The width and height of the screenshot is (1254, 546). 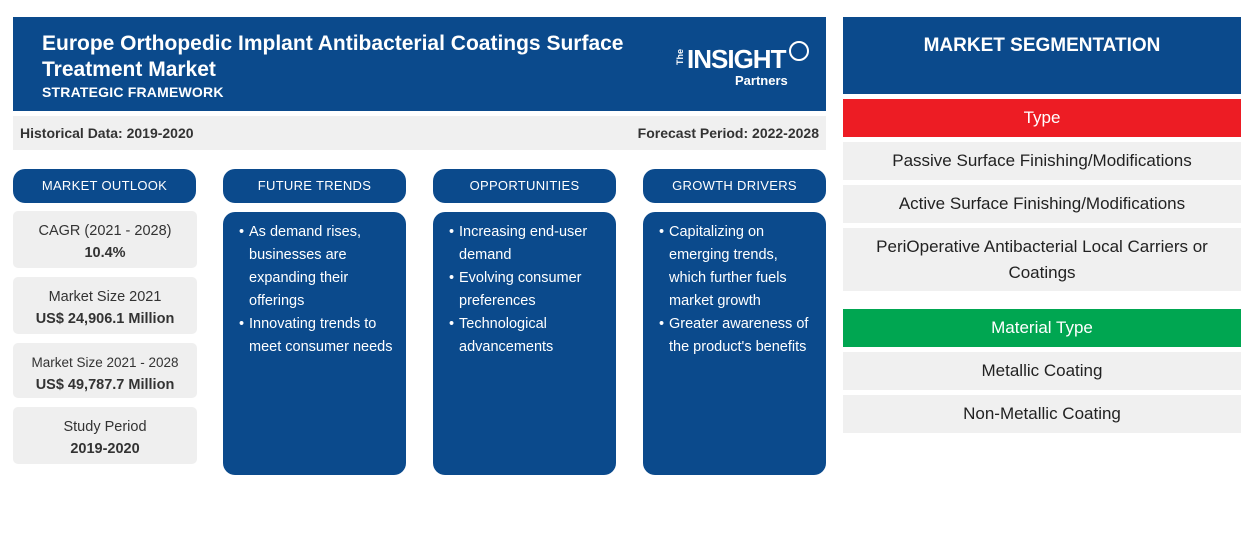 What do you see at coordinates (528, 336) in the screenshot?
I see `list-item: Technological advancements` at bounding box center [528, 336].